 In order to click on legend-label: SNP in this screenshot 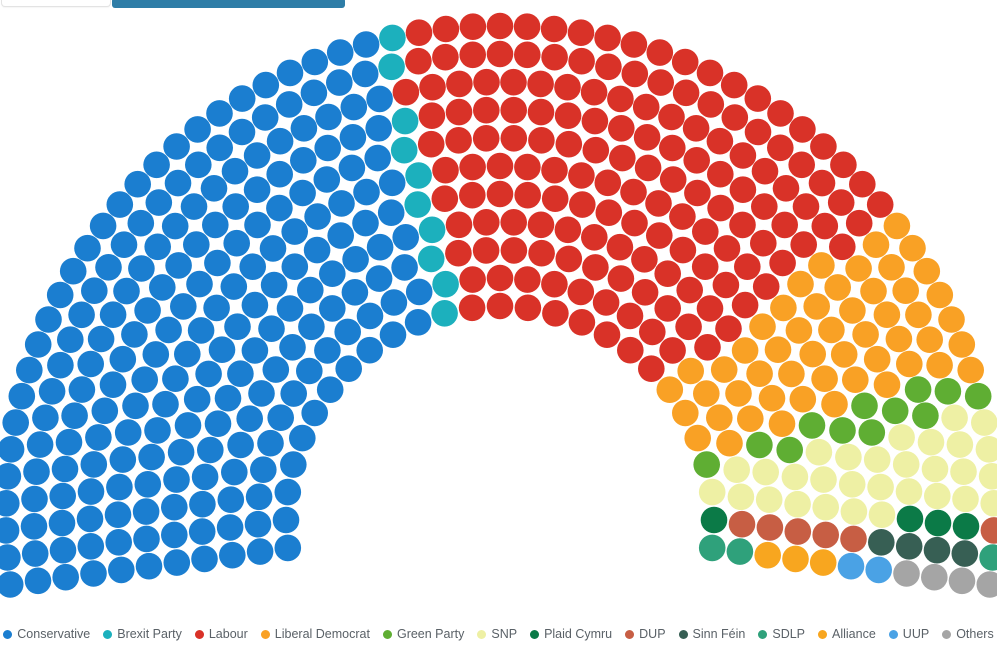, I will do `click(504, 634)`.